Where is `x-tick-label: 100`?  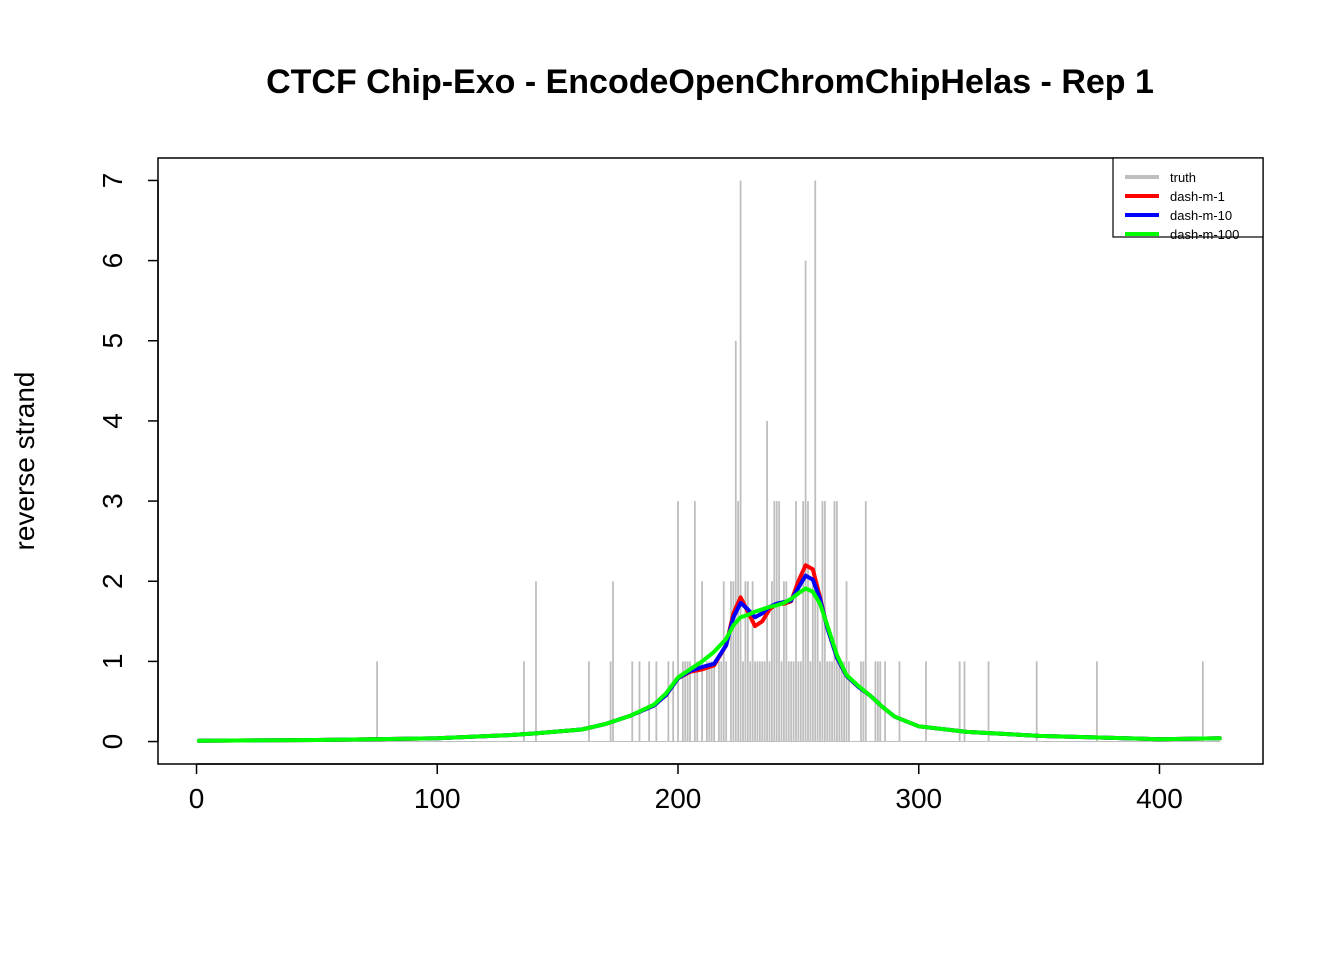 x-tick-label: 100 is located at coordinates (437, 798).